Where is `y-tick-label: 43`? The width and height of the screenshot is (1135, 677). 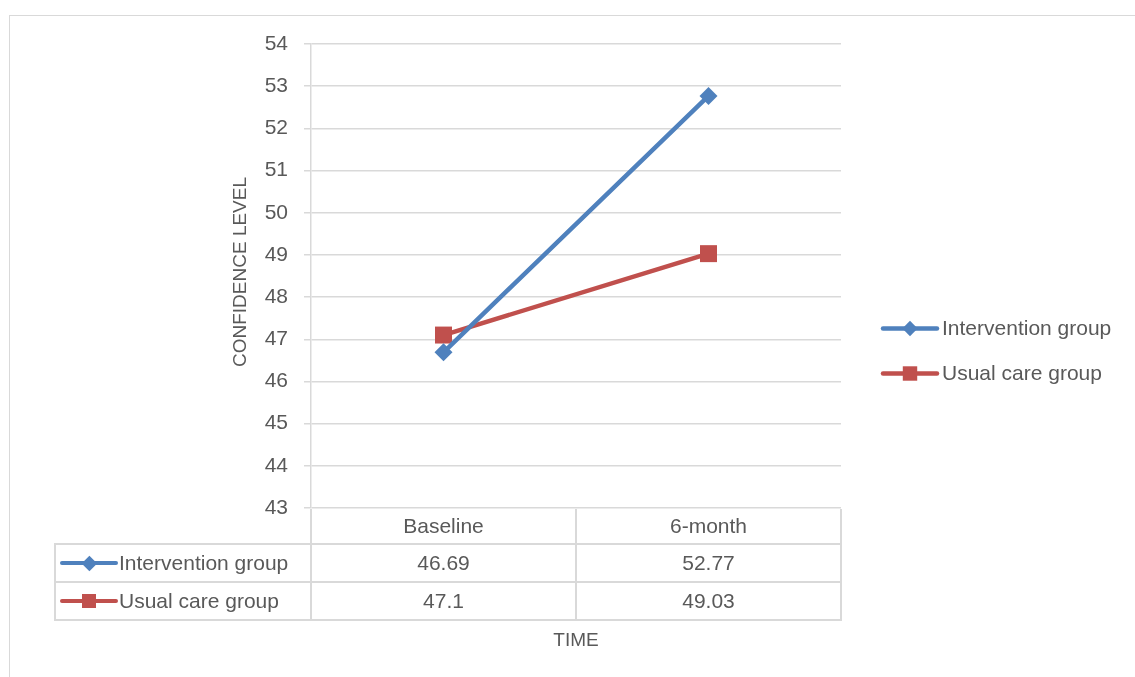 y-tick-label: 43 is located at coordinates (276, 506).